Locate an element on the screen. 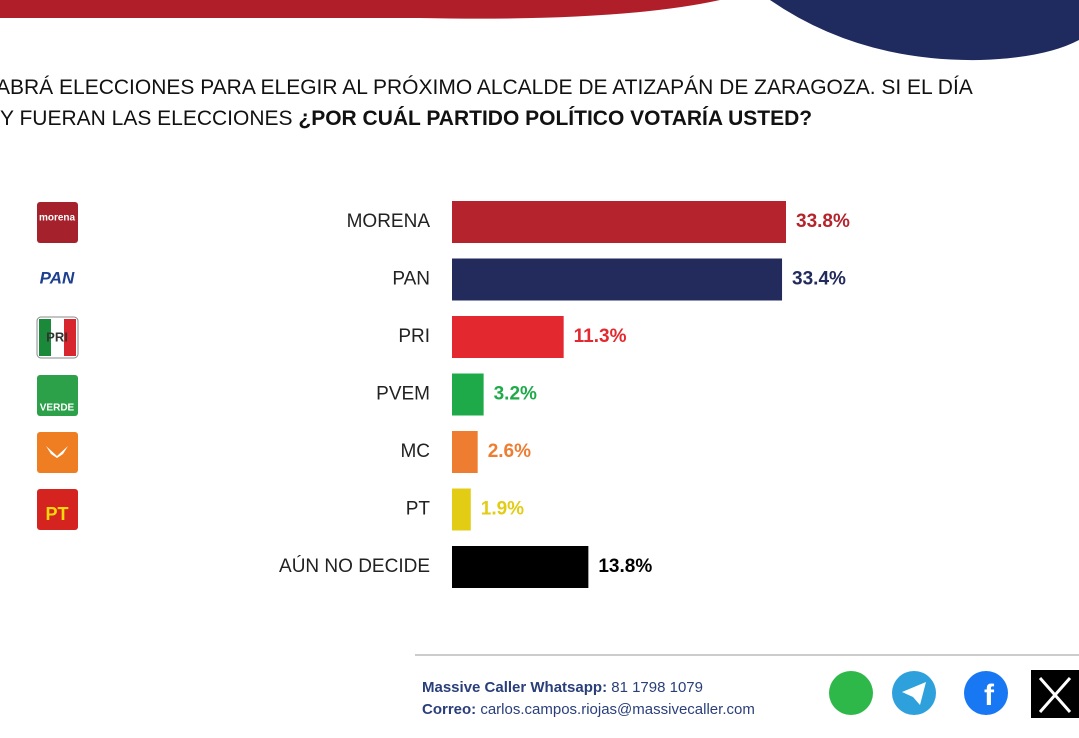 The width and height of the screenshot is (1079, 738). logo-text: VERDE is located at coordinates (57, 408).